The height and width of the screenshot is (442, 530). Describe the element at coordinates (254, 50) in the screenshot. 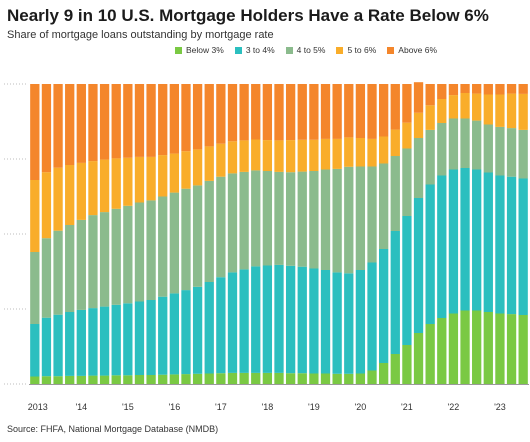

I see `legend-item: 3 to 4%` at that location.